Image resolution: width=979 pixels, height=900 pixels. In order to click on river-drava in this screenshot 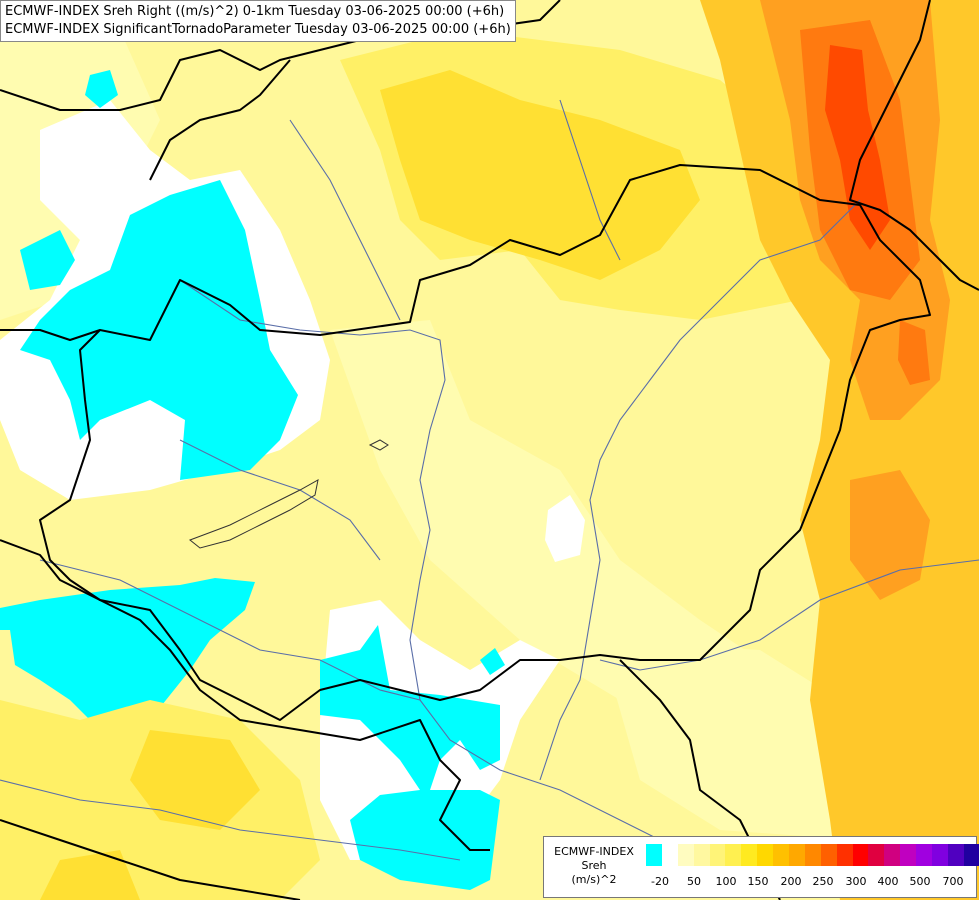, I will do `click(230, 630)`.